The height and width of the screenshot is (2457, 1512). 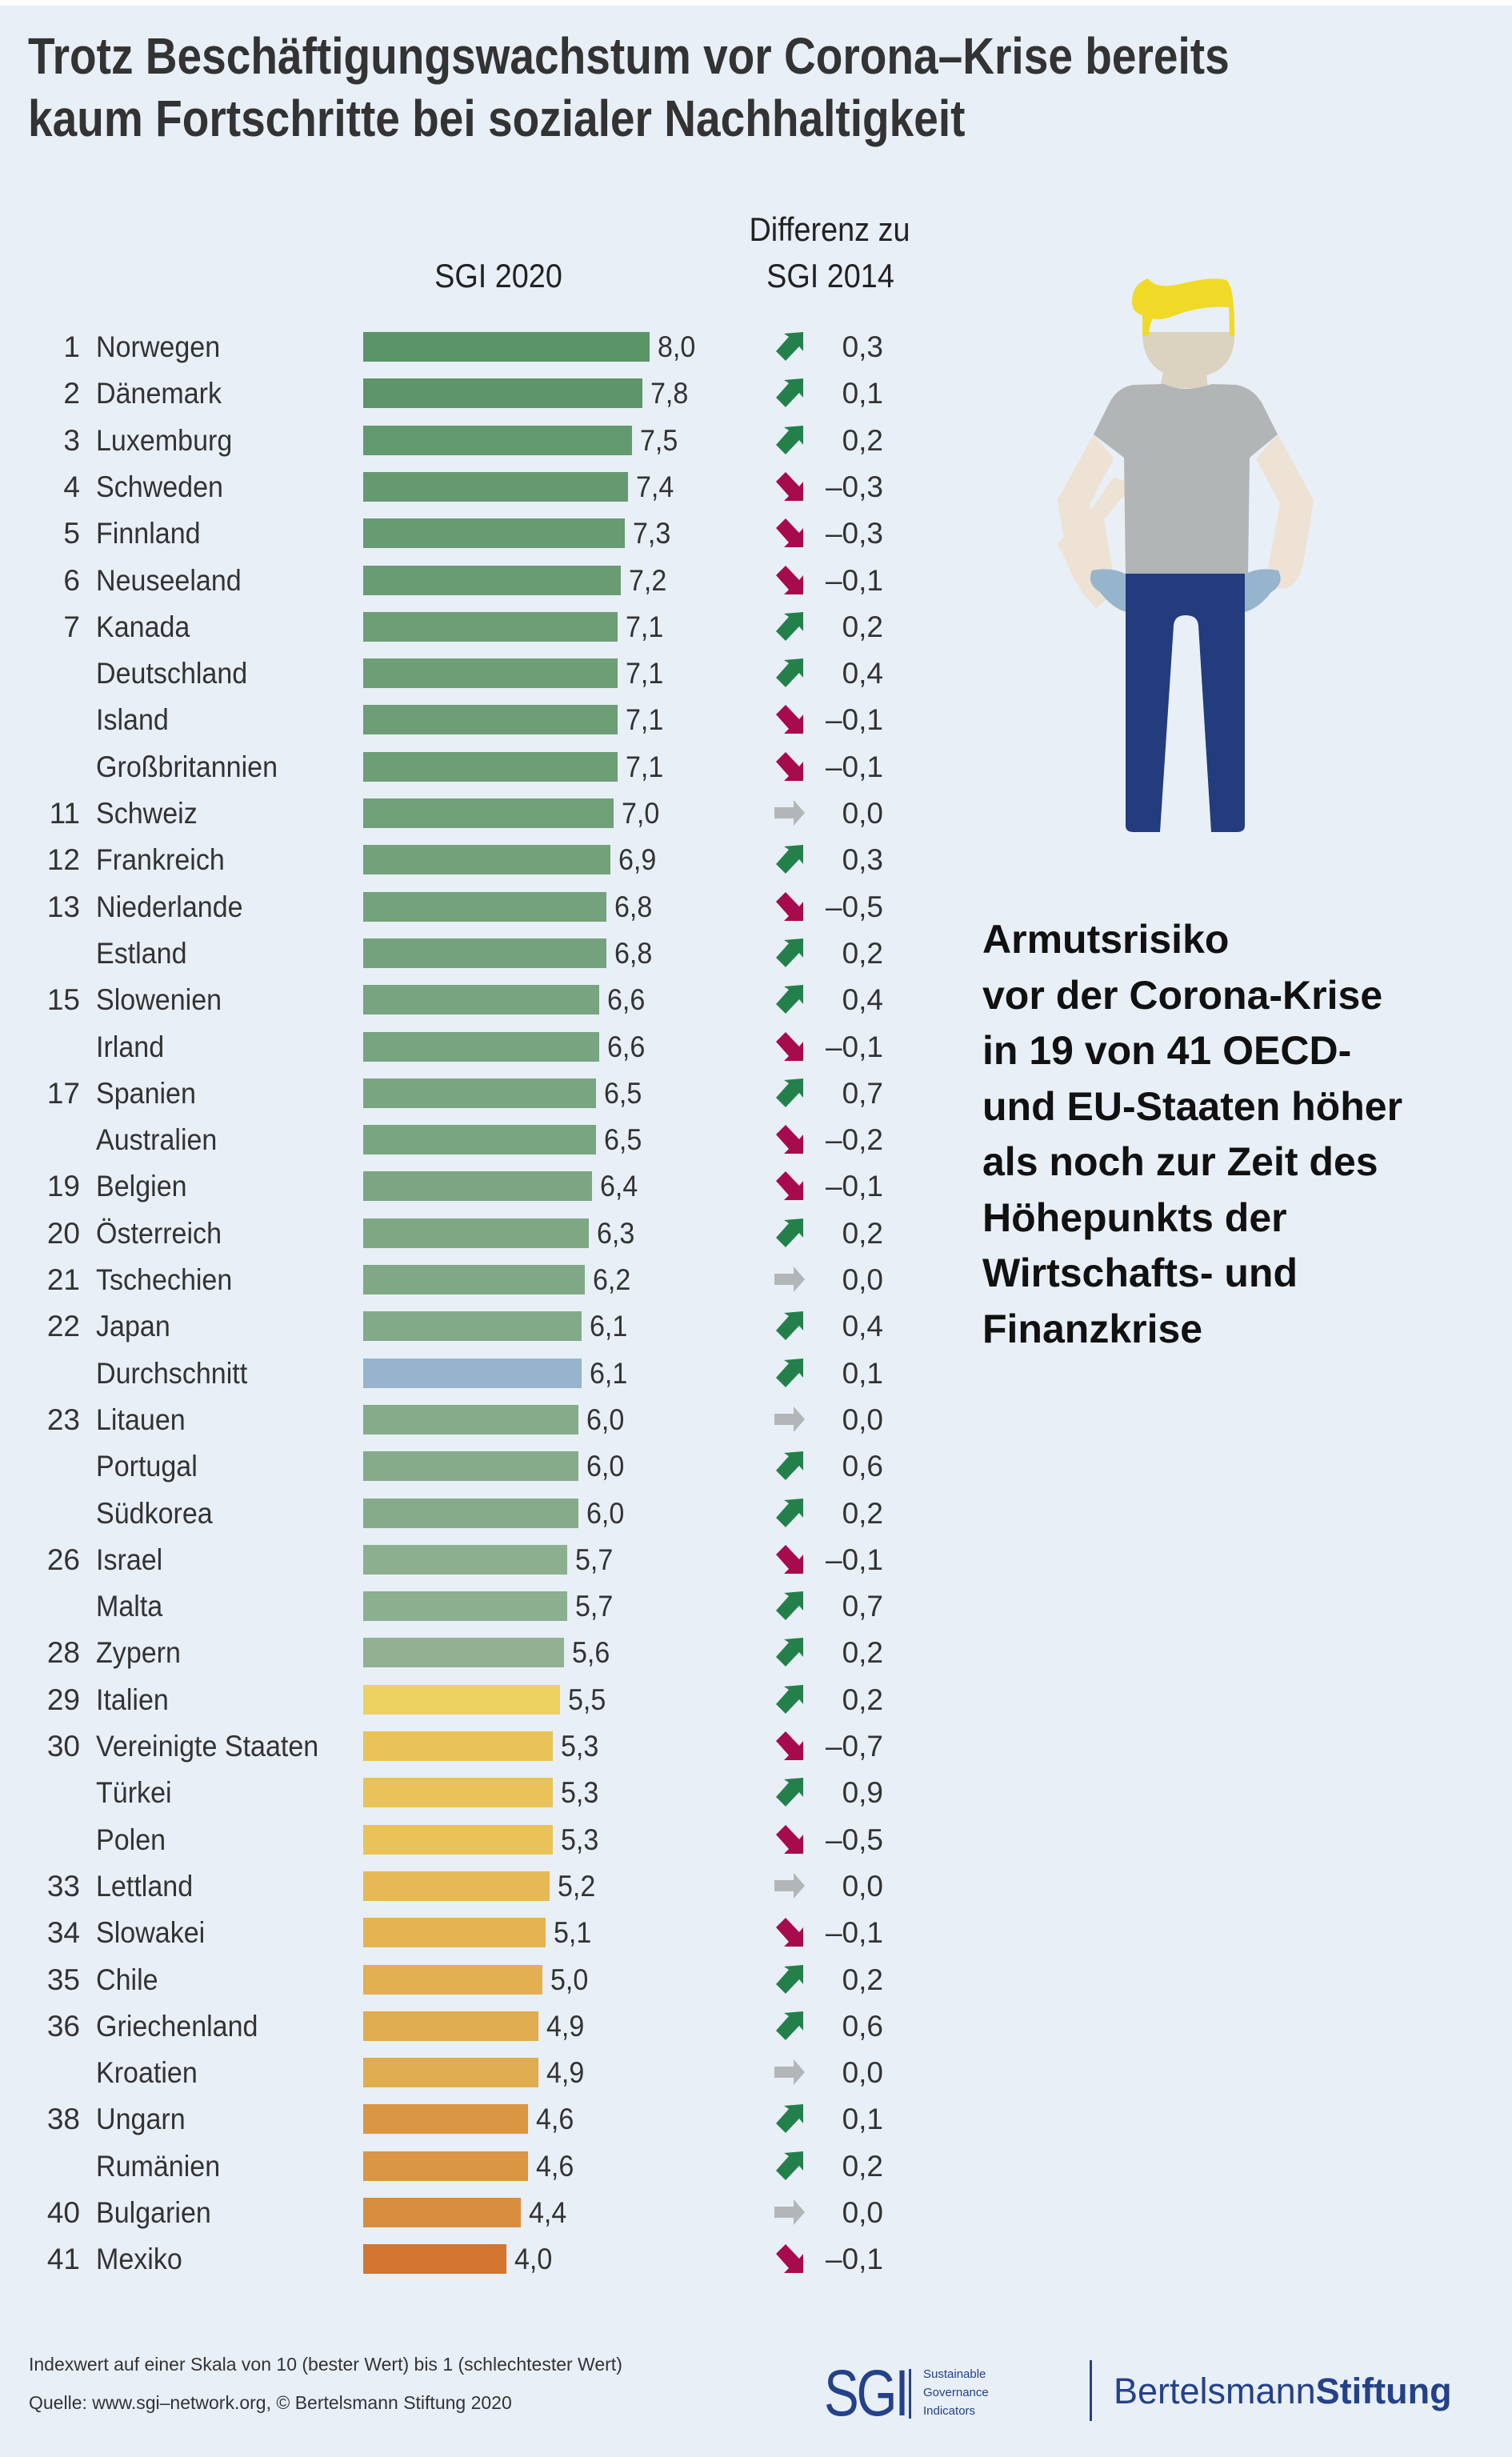 What do you see at coordinates (1092, 1328) in the screenshot?
I see `statement-line: Finanzkrise` at bounding box center [1092, 1328].